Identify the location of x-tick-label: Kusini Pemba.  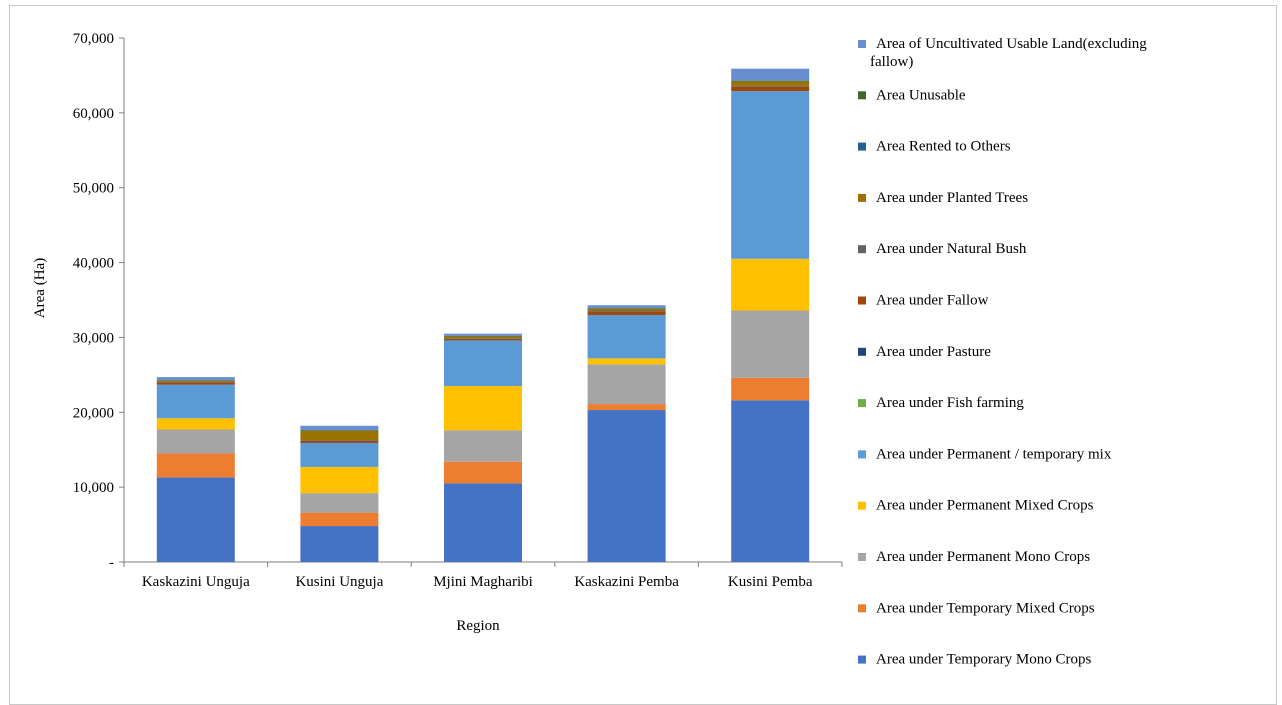
(770, 582).